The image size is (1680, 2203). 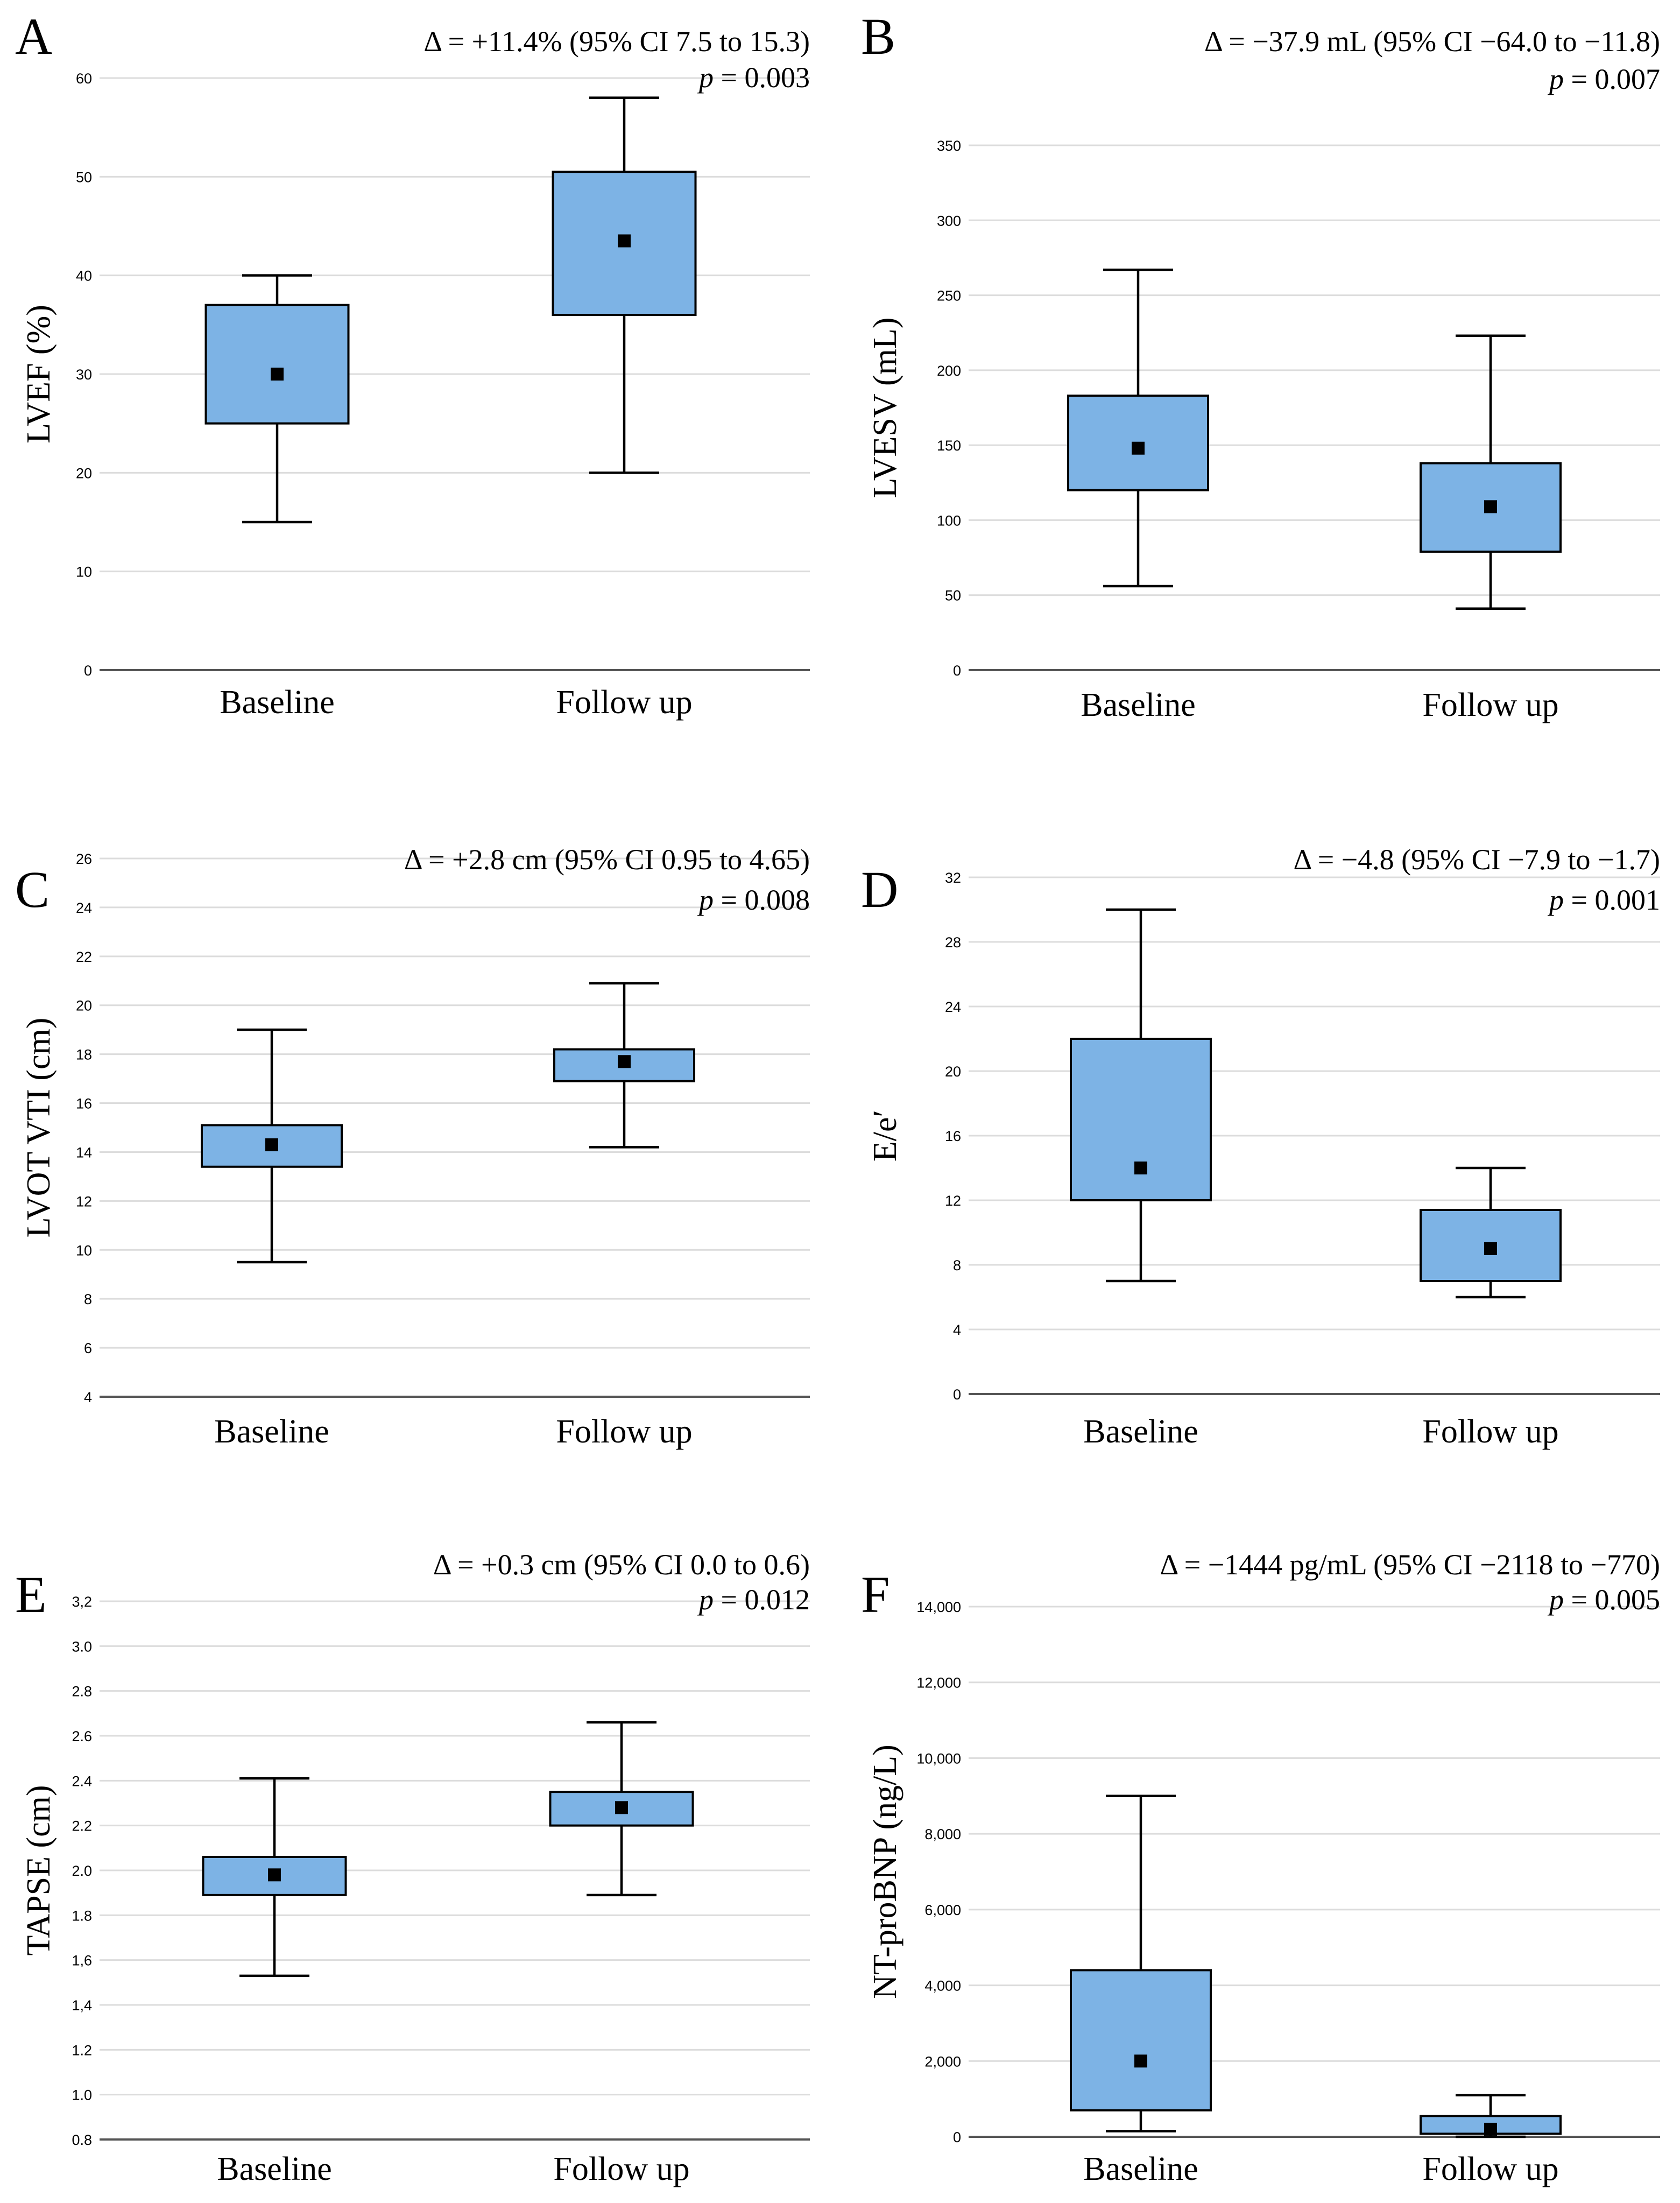 I want to click on y-tick-label: 60, so click(x=84, y=79).